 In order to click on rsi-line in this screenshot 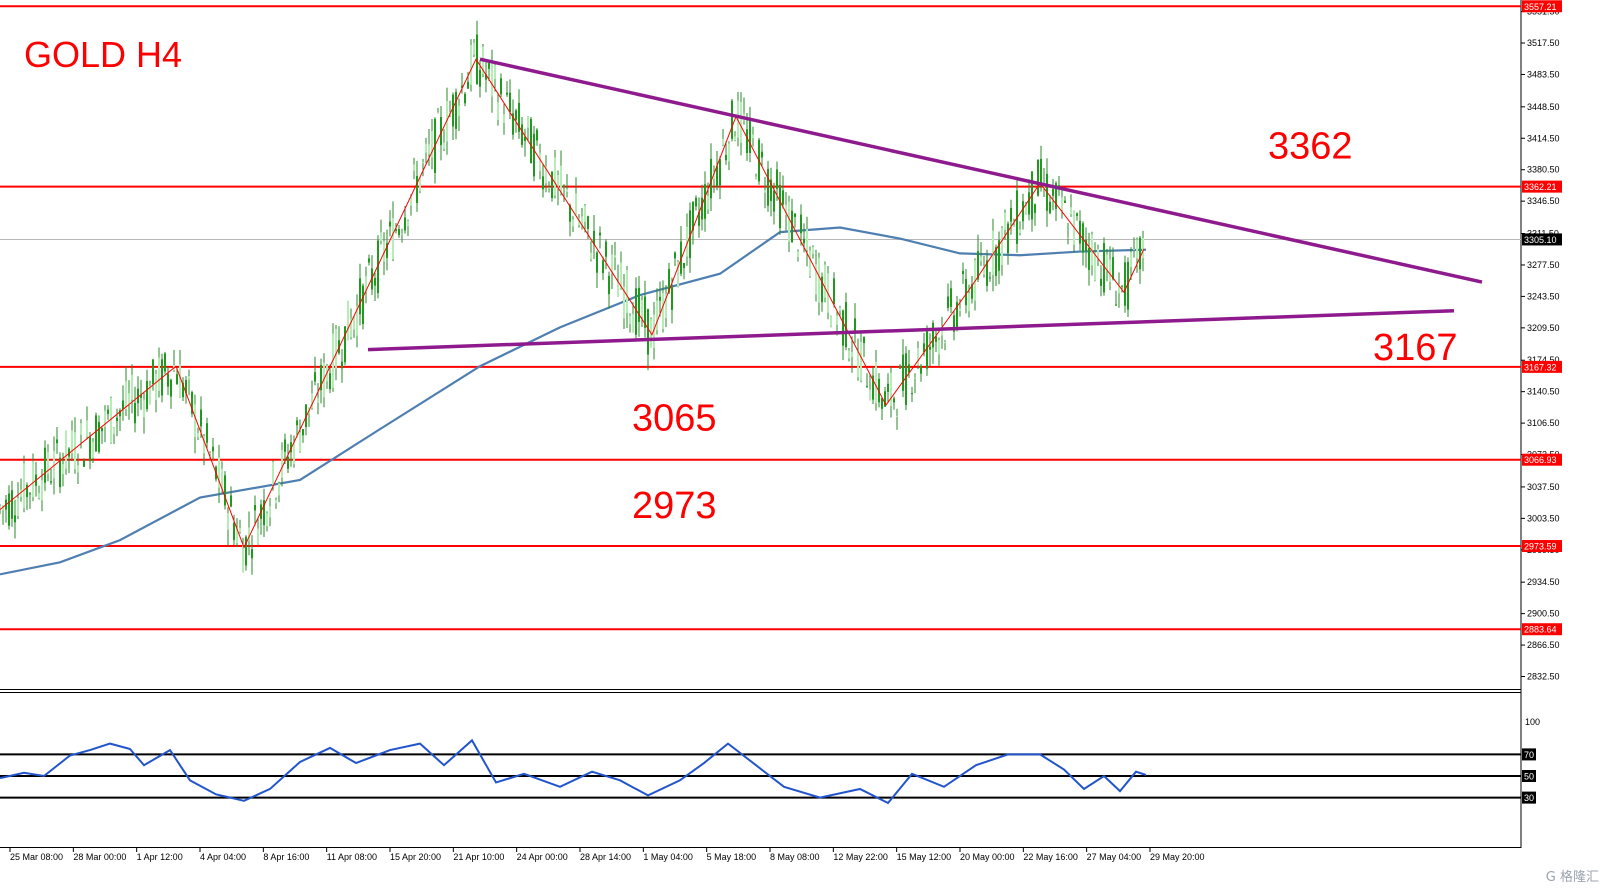, I will do `click(573, 771)`.